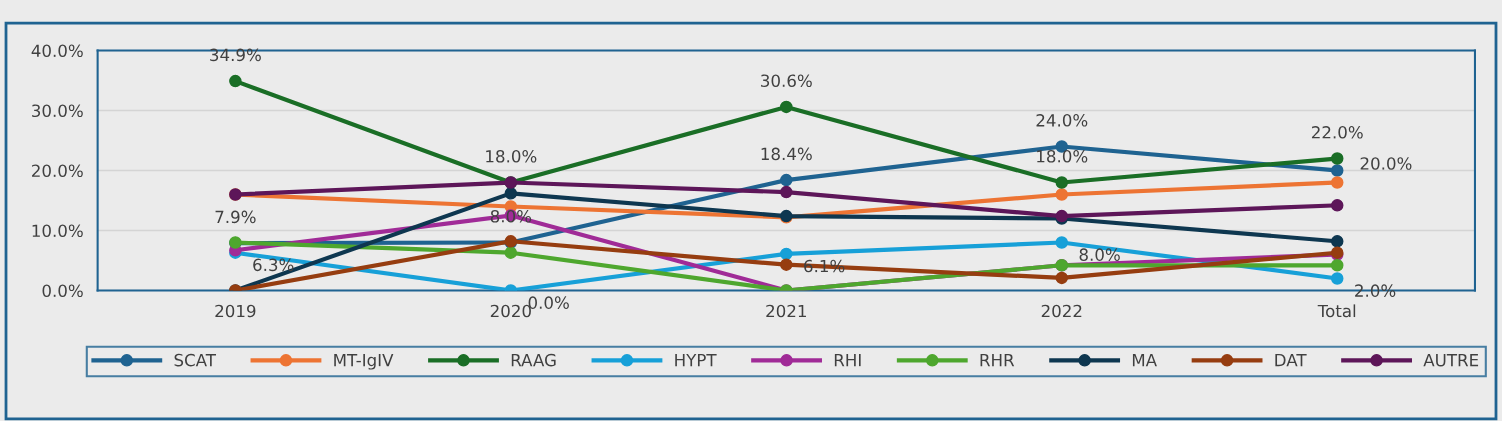 Image resolution: width=1502 pixels, height=421 pixels. I want to click on legend-label: RHR, so click(997, 360).